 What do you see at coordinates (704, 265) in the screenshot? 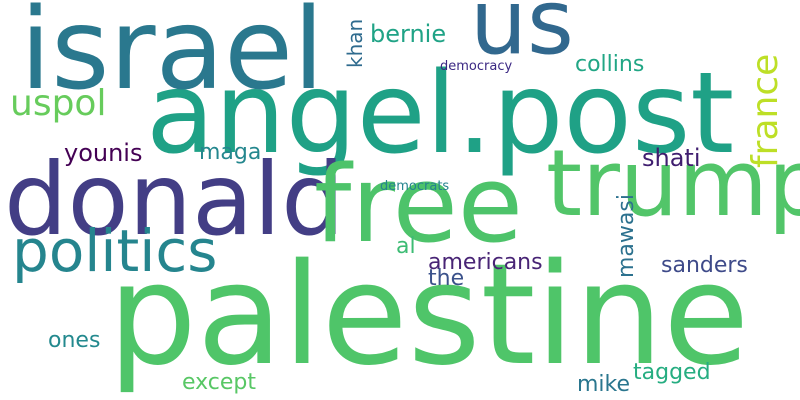
I see `word-sanders: sanders` at bounding box center [704, 265].